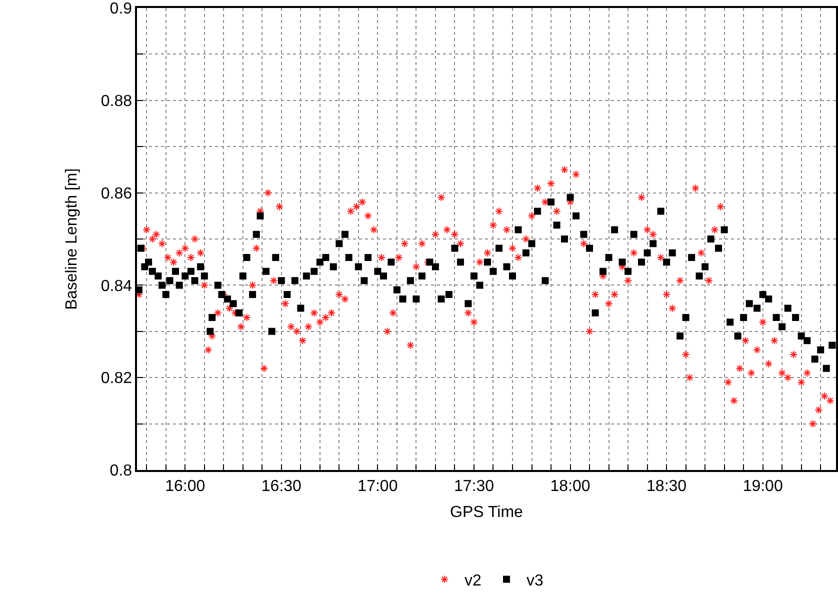 The width and height of the screenshot is (838, 598). I want to click on x-tick-label: 17:30, so click(474, 486).